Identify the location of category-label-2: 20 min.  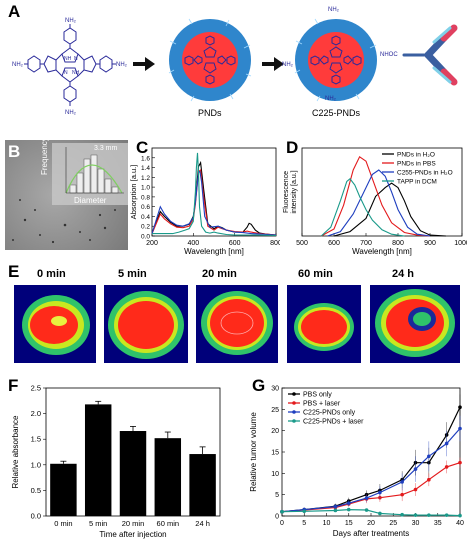
(133, 523).